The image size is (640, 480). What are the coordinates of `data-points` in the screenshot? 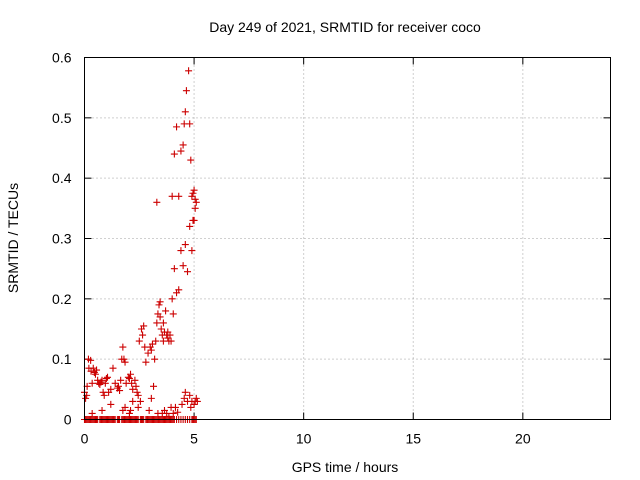 It's located at (141, 245).